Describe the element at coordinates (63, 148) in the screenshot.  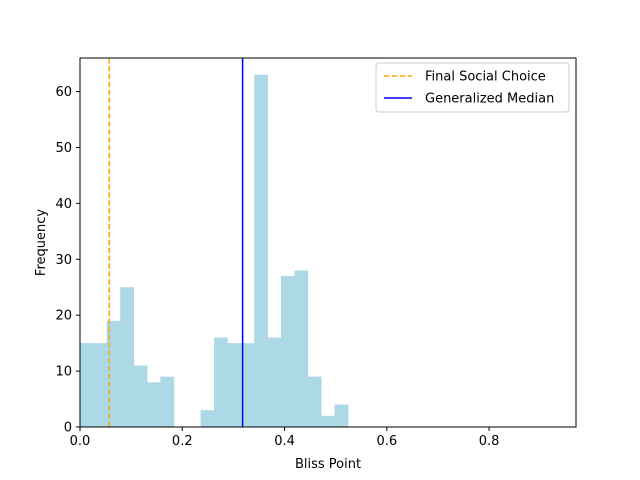
I see `y-tick-label: 50` at that location.